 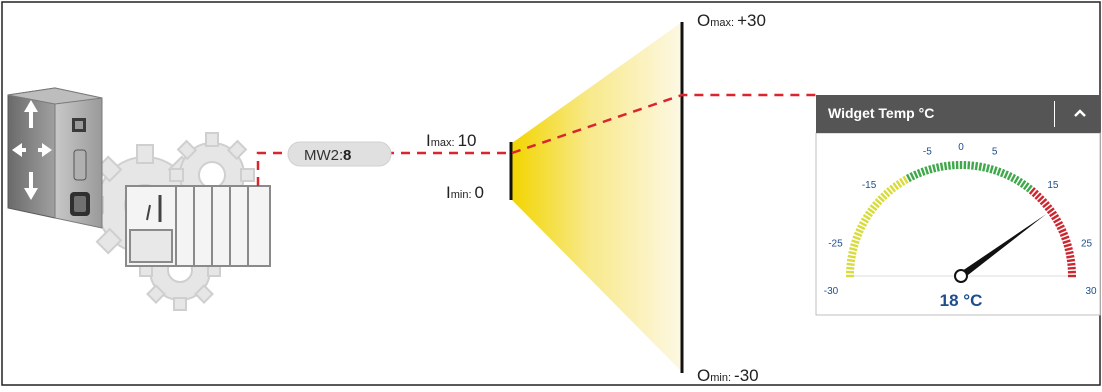 I want to click on gauge-tick-label: -30, so click(x=831, y=291).